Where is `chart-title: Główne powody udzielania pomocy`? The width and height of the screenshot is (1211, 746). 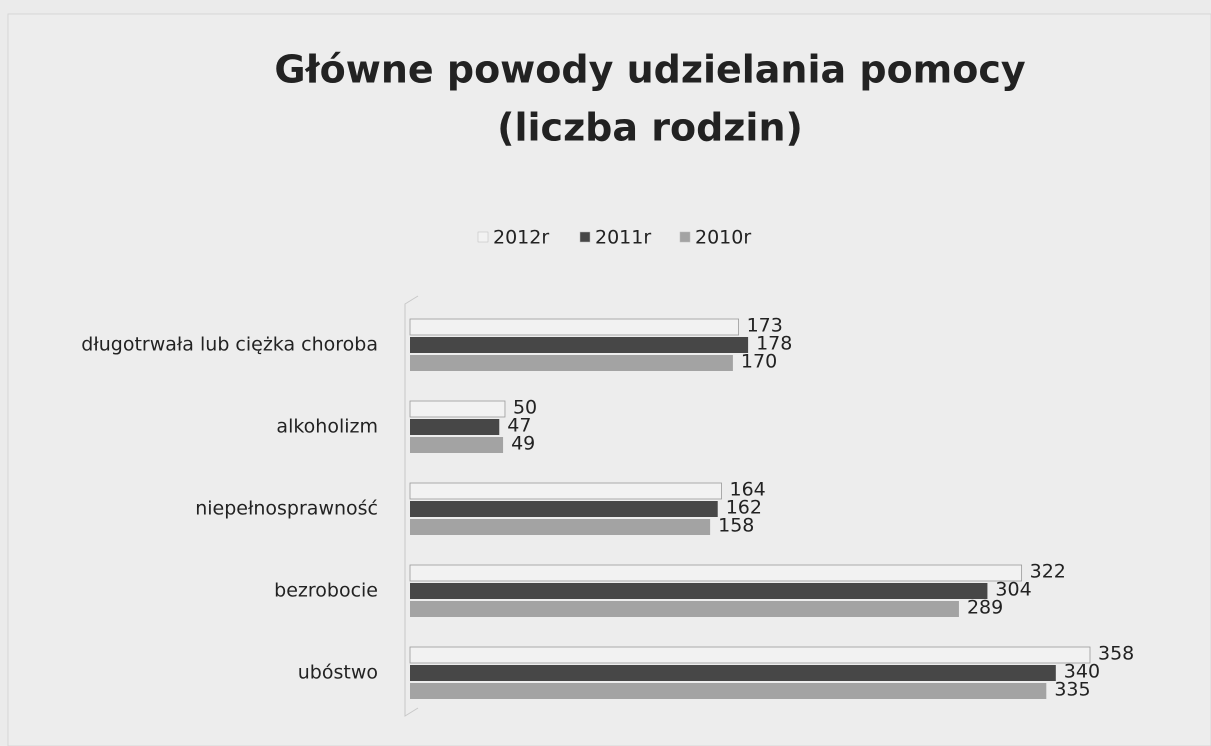
chart-title: Główne powody udzielania pomocy is located at coordinates (650, 70).